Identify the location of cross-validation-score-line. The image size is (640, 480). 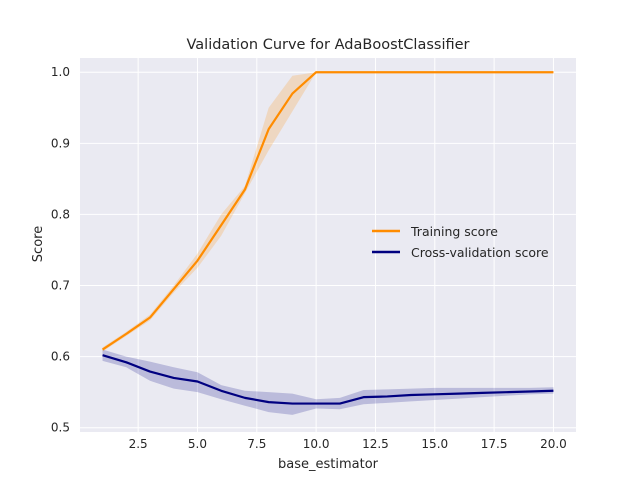
(328, 379).